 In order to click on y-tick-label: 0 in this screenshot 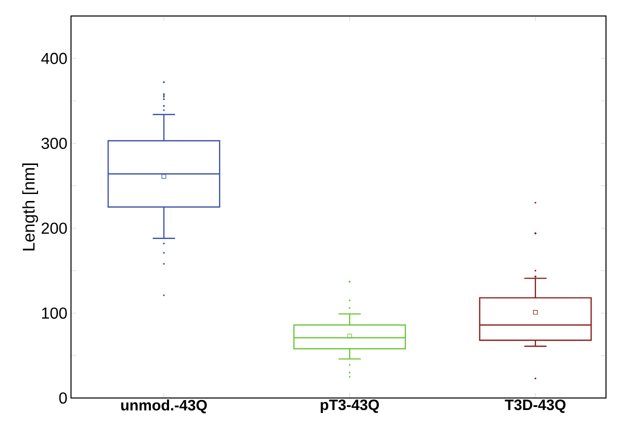, I will do `click(63, 398)`.